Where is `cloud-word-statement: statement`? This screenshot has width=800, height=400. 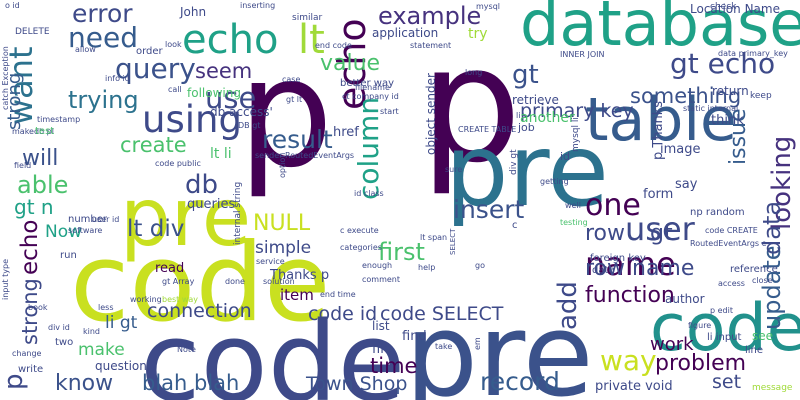
cloud-word-statement: statement is located at coordinates (430, 45).